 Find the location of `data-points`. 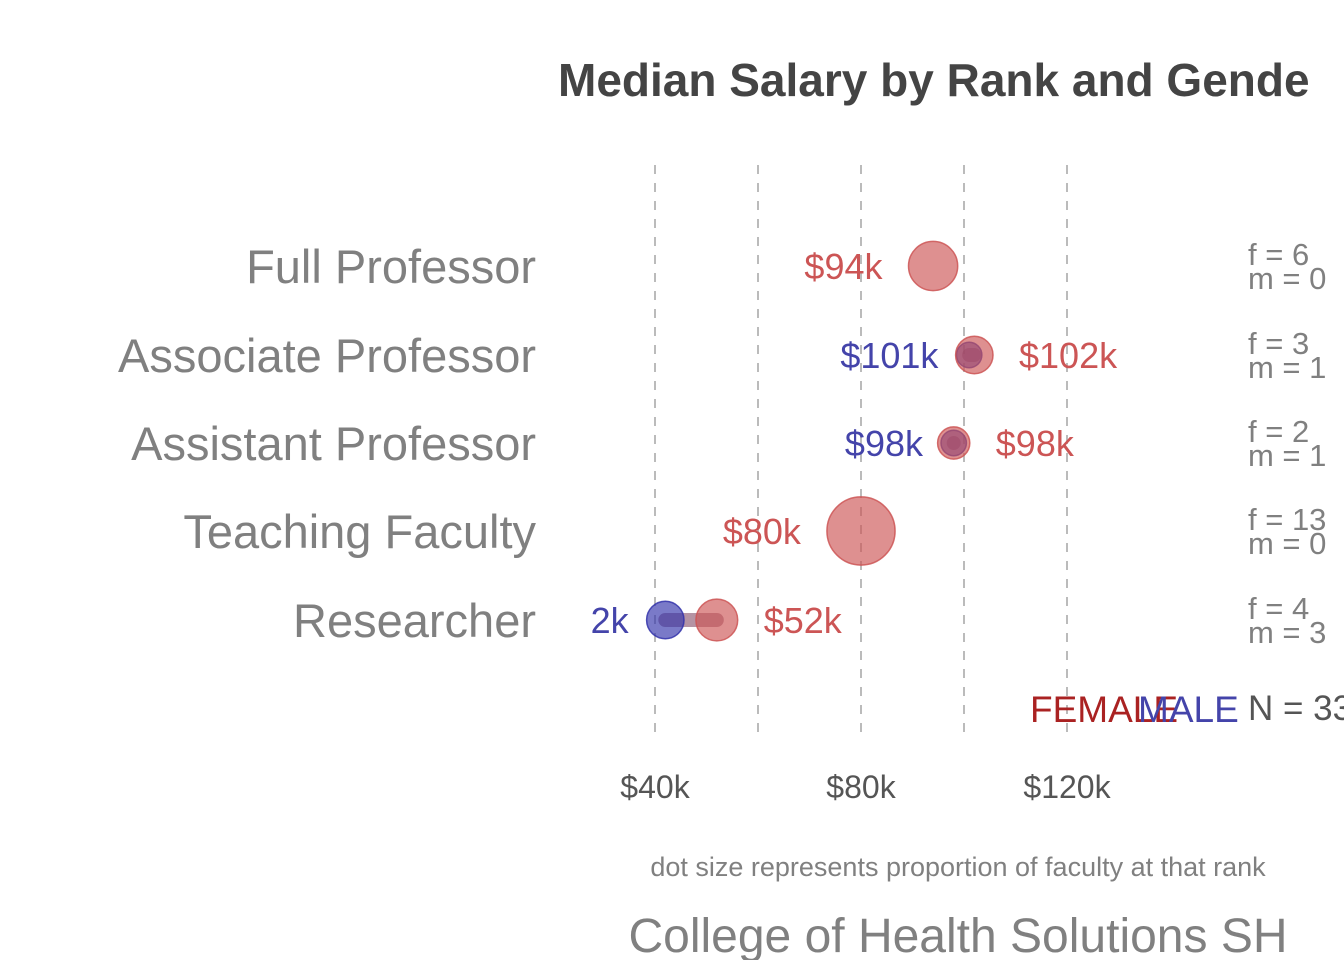

data-points is located at coordinates (819, 441).